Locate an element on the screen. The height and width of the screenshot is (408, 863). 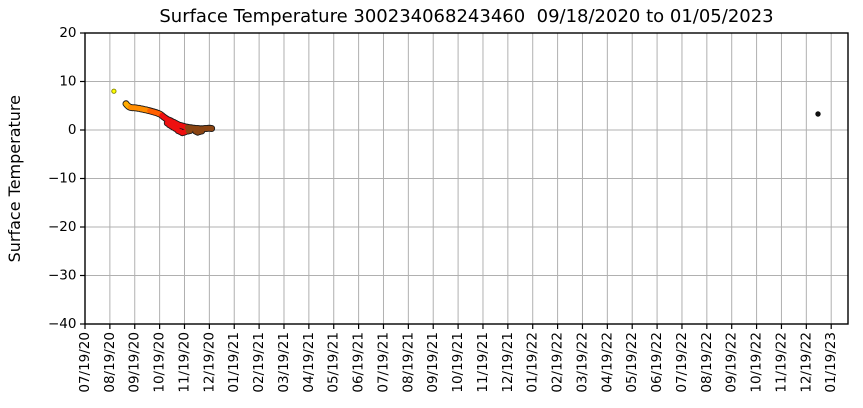
x-tick-label: 07/19/20 is located at coordinates (85, 362).